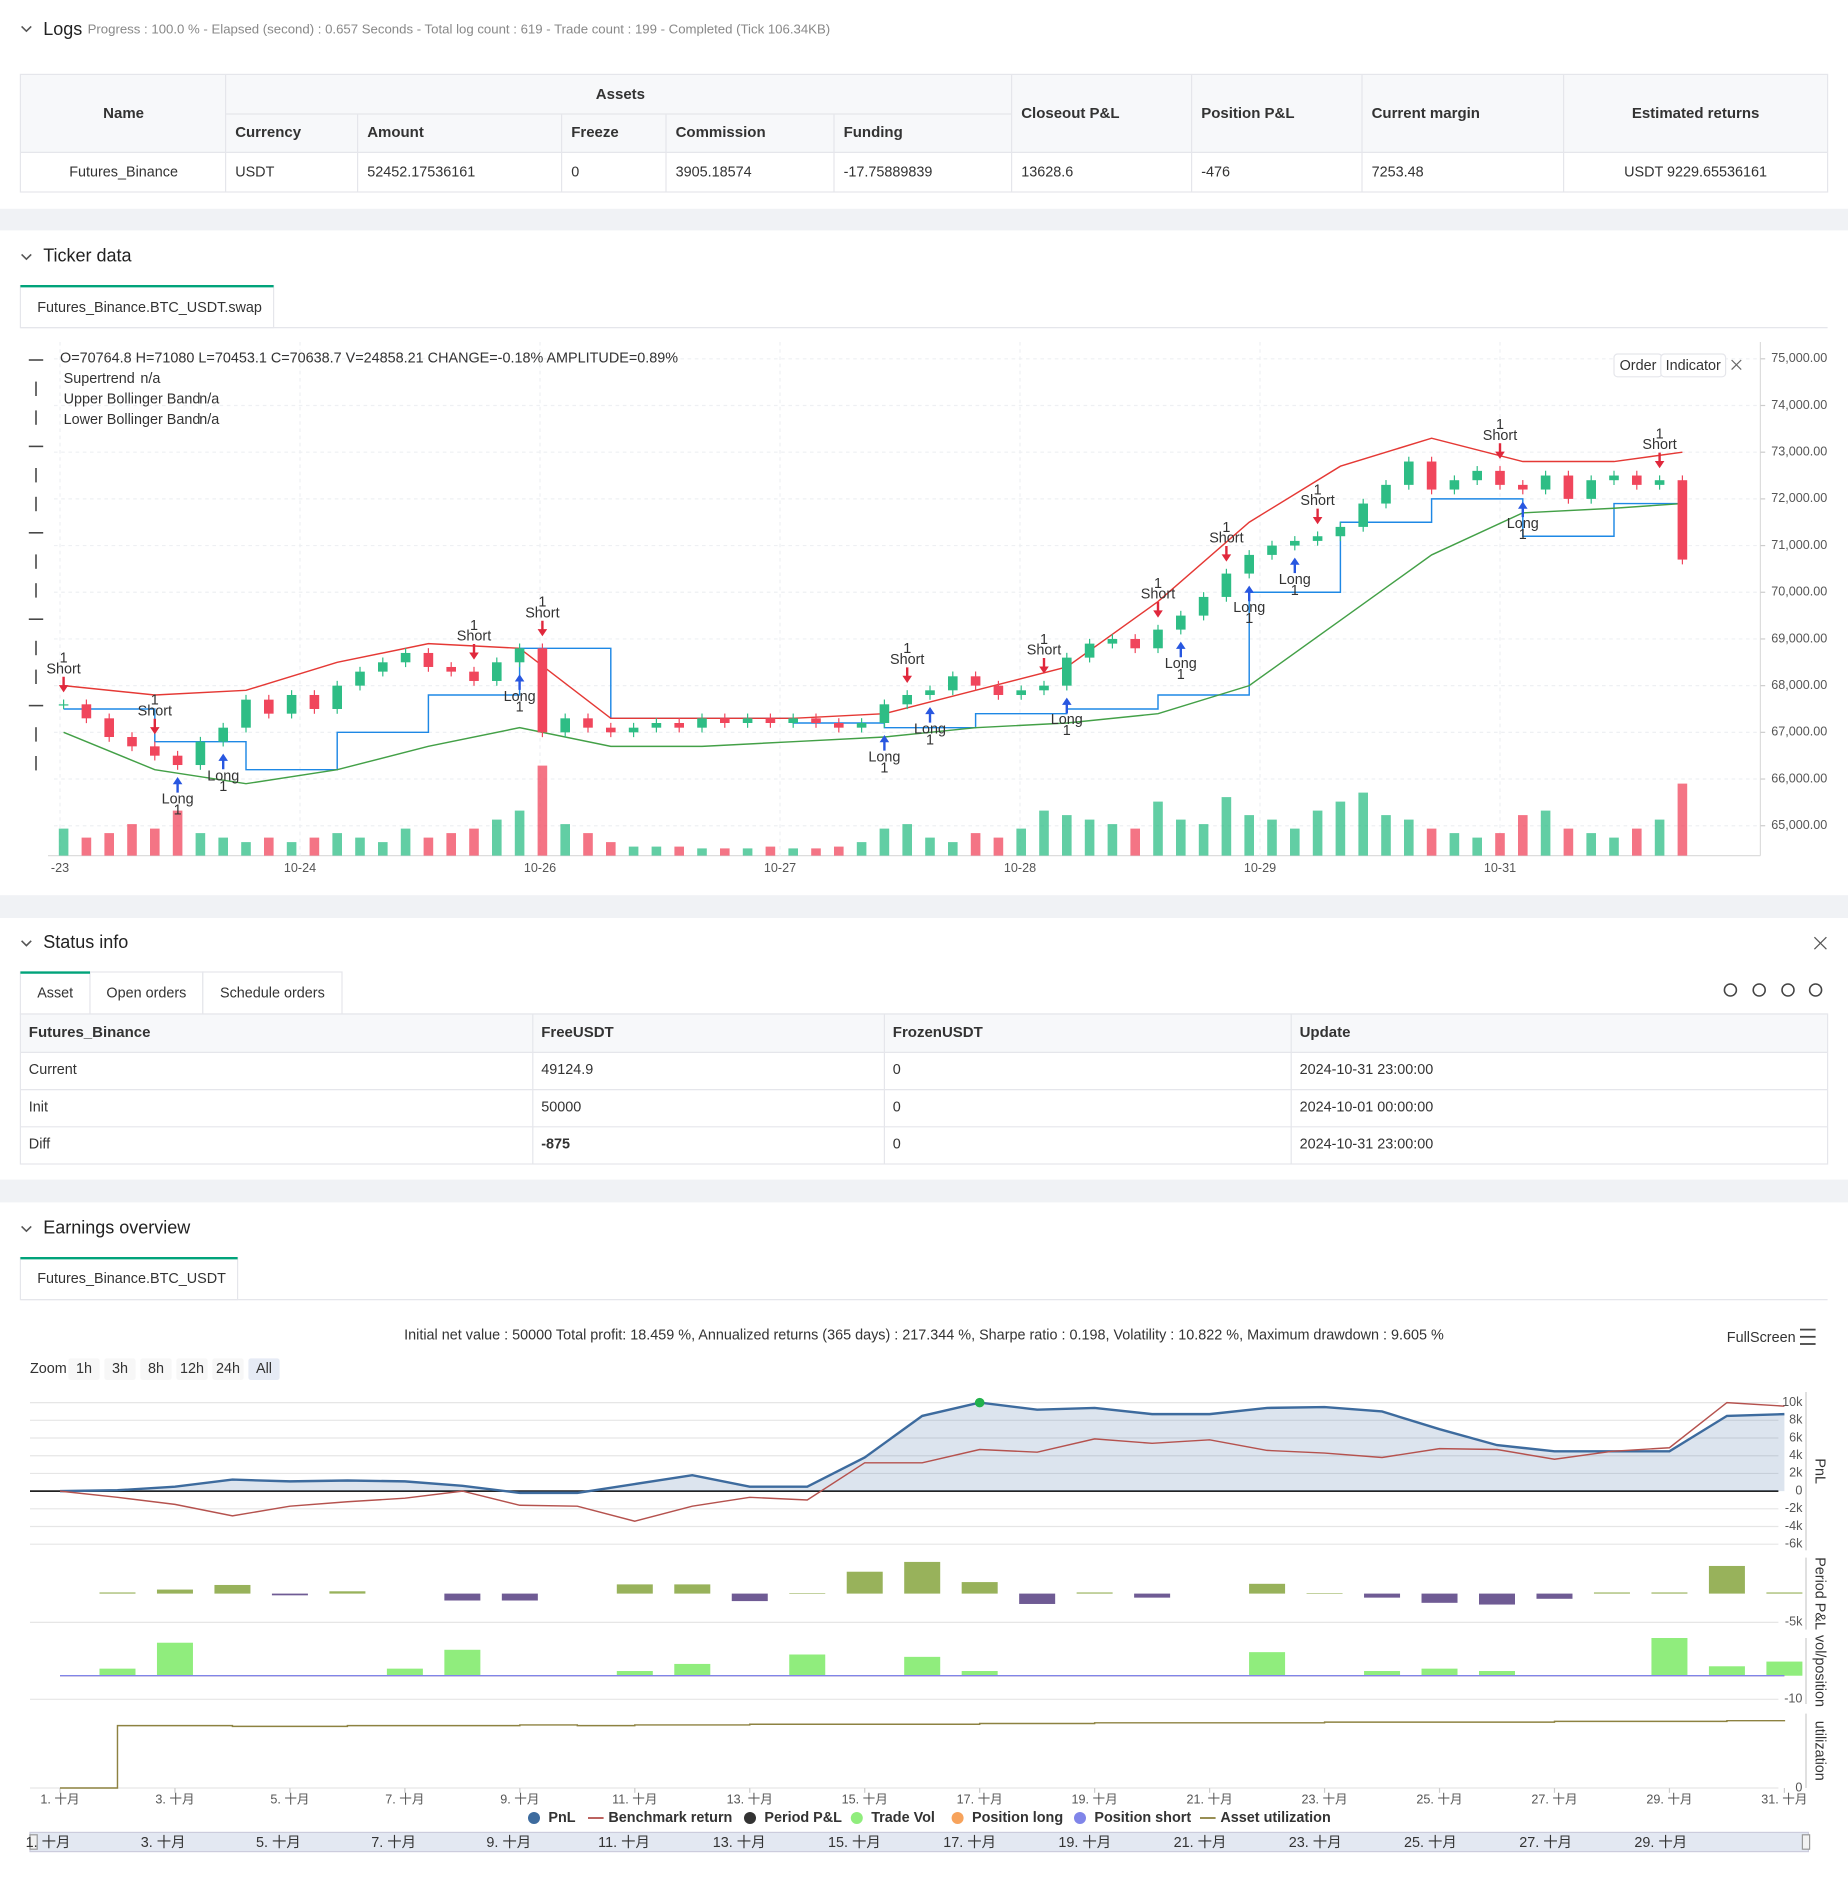 This screenshot has height=1882, width=1848. Describe the element at coordinates (957, 1818) in the screenshot. I see `legend-symbol` at that location.